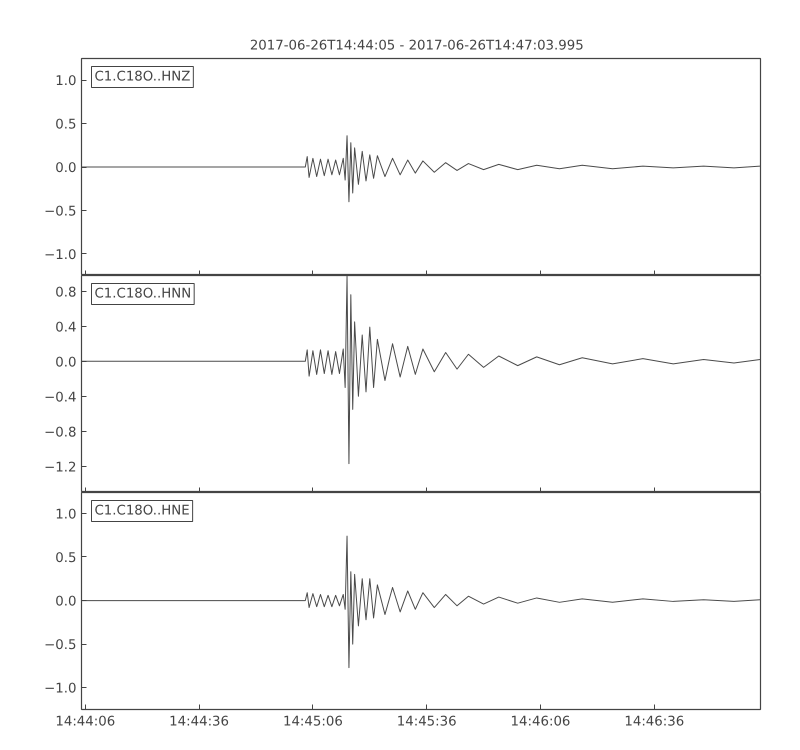  Describe the element at coordinates (66, 328) in the screenshot. I see `y-tick-label: 0.4` at that location.